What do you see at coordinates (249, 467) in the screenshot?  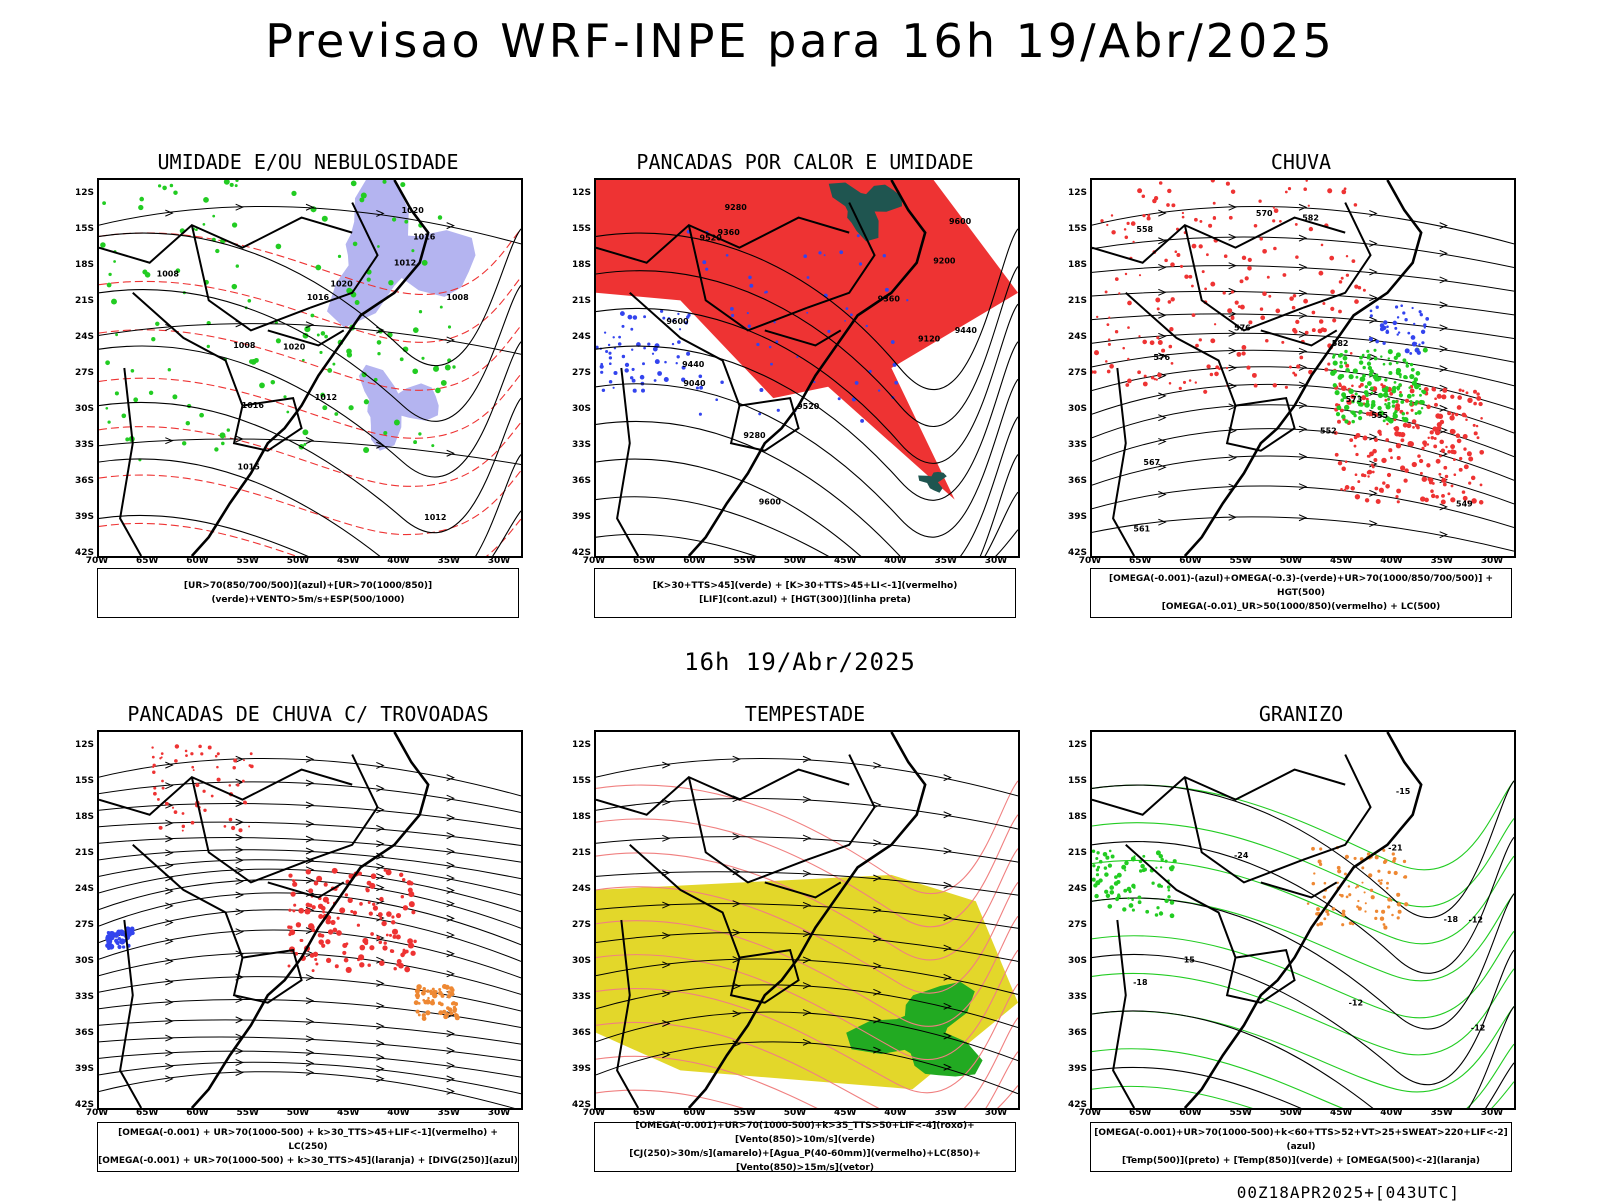 I see `0-contour-label: 1015` at bounding box center [249, 467].